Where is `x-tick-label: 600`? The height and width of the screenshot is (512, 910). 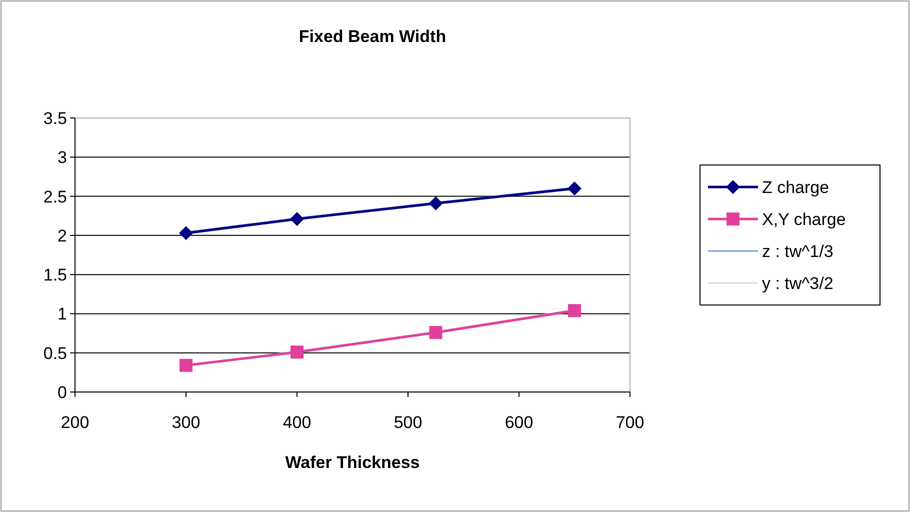
x-tick-label: 600 is located at coordinates (519, 422).